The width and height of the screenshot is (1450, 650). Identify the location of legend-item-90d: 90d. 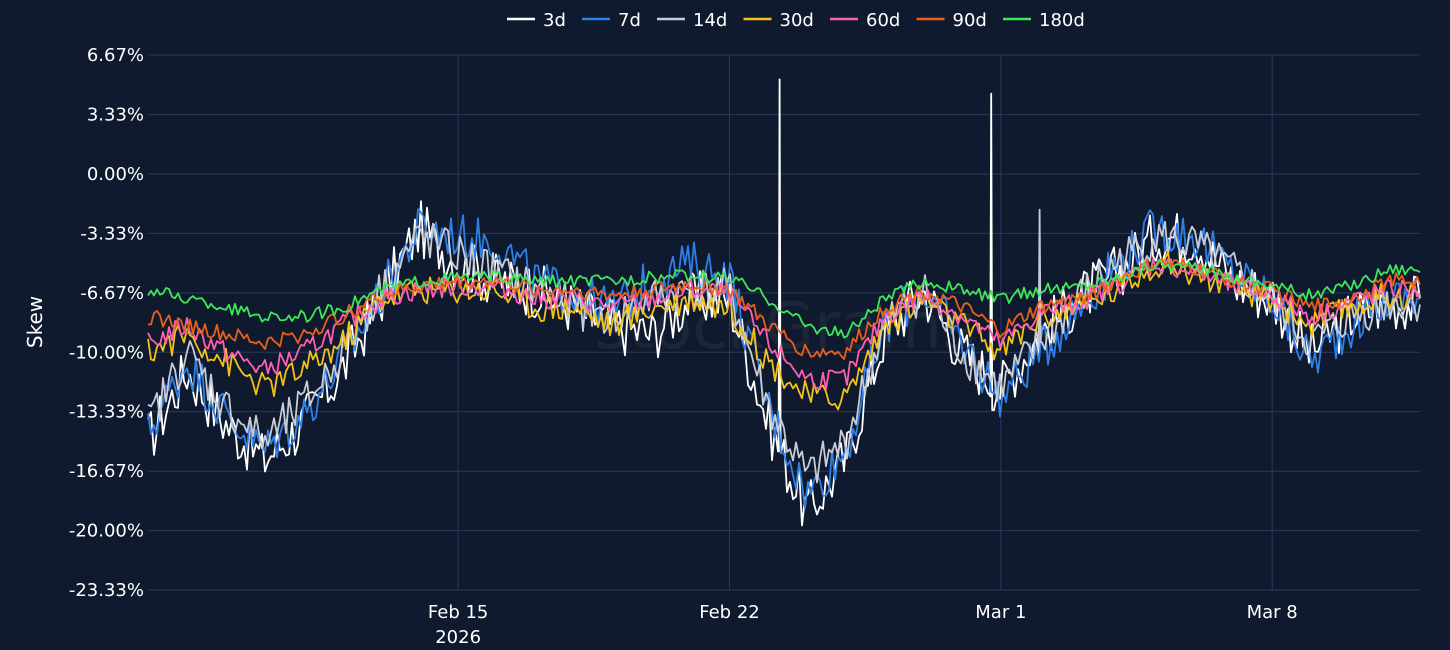
(951, 20).